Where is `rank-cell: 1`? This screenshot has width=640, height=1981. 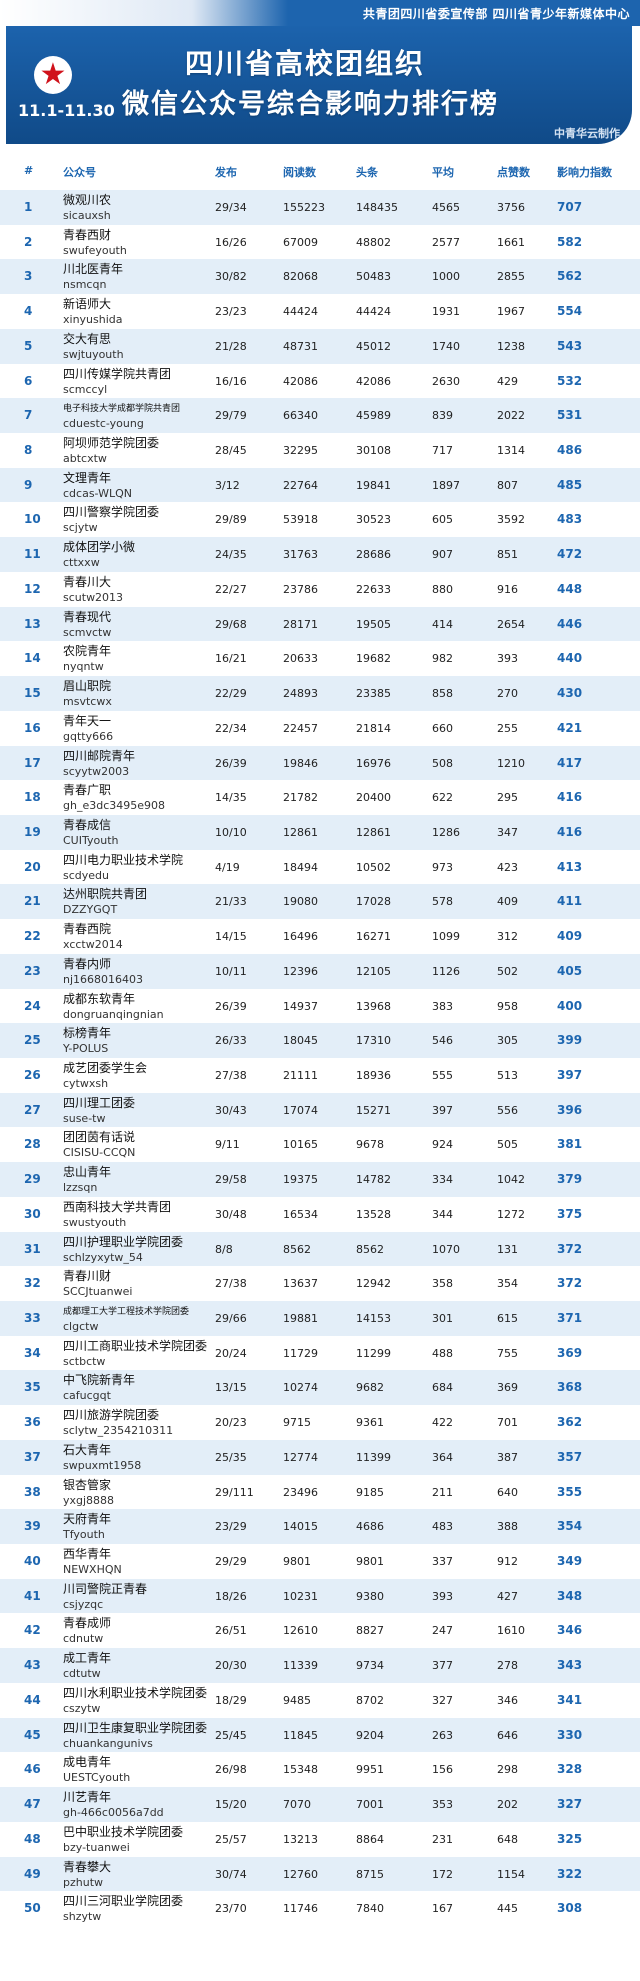 rank-cell: 1 is located at coordinates (28, 207).